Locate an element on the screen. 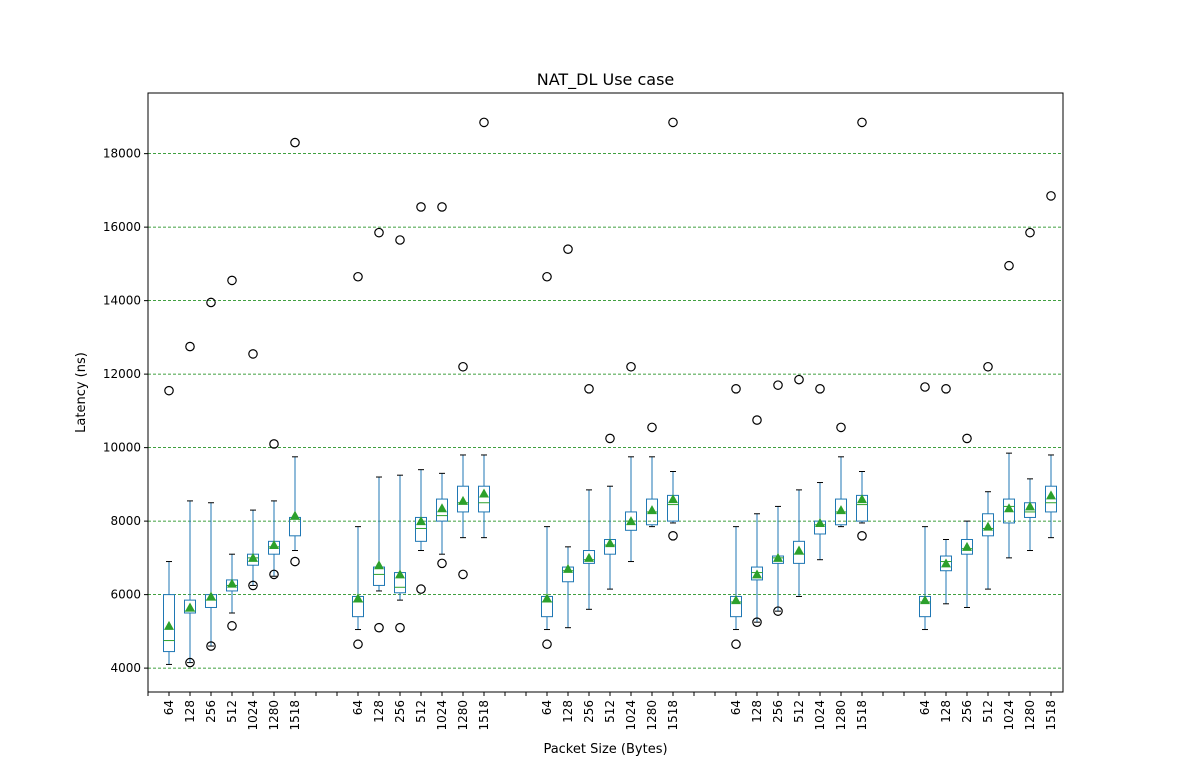 The image size is (1181, 782). y-tick-label: 14000 is located at coordinates (122, 301).